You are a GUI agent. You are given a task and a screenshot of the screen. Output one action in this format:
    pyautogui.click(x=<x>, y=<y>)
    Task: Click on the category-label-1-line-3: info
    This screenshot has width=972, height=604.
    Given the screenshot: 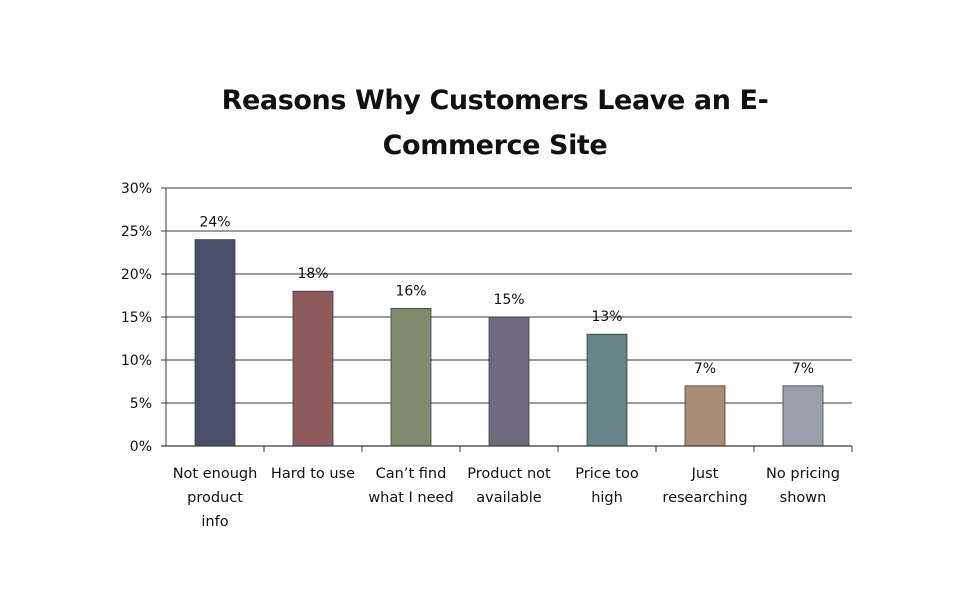 What is the action you would take?
    pyautogui.click(x=214, y=522)
    